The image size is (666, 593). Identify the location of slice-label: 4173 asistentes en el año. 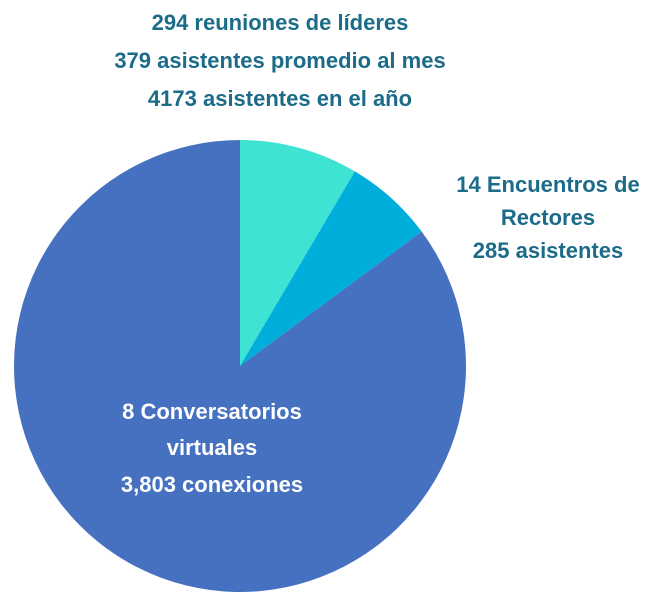
(280, 98).